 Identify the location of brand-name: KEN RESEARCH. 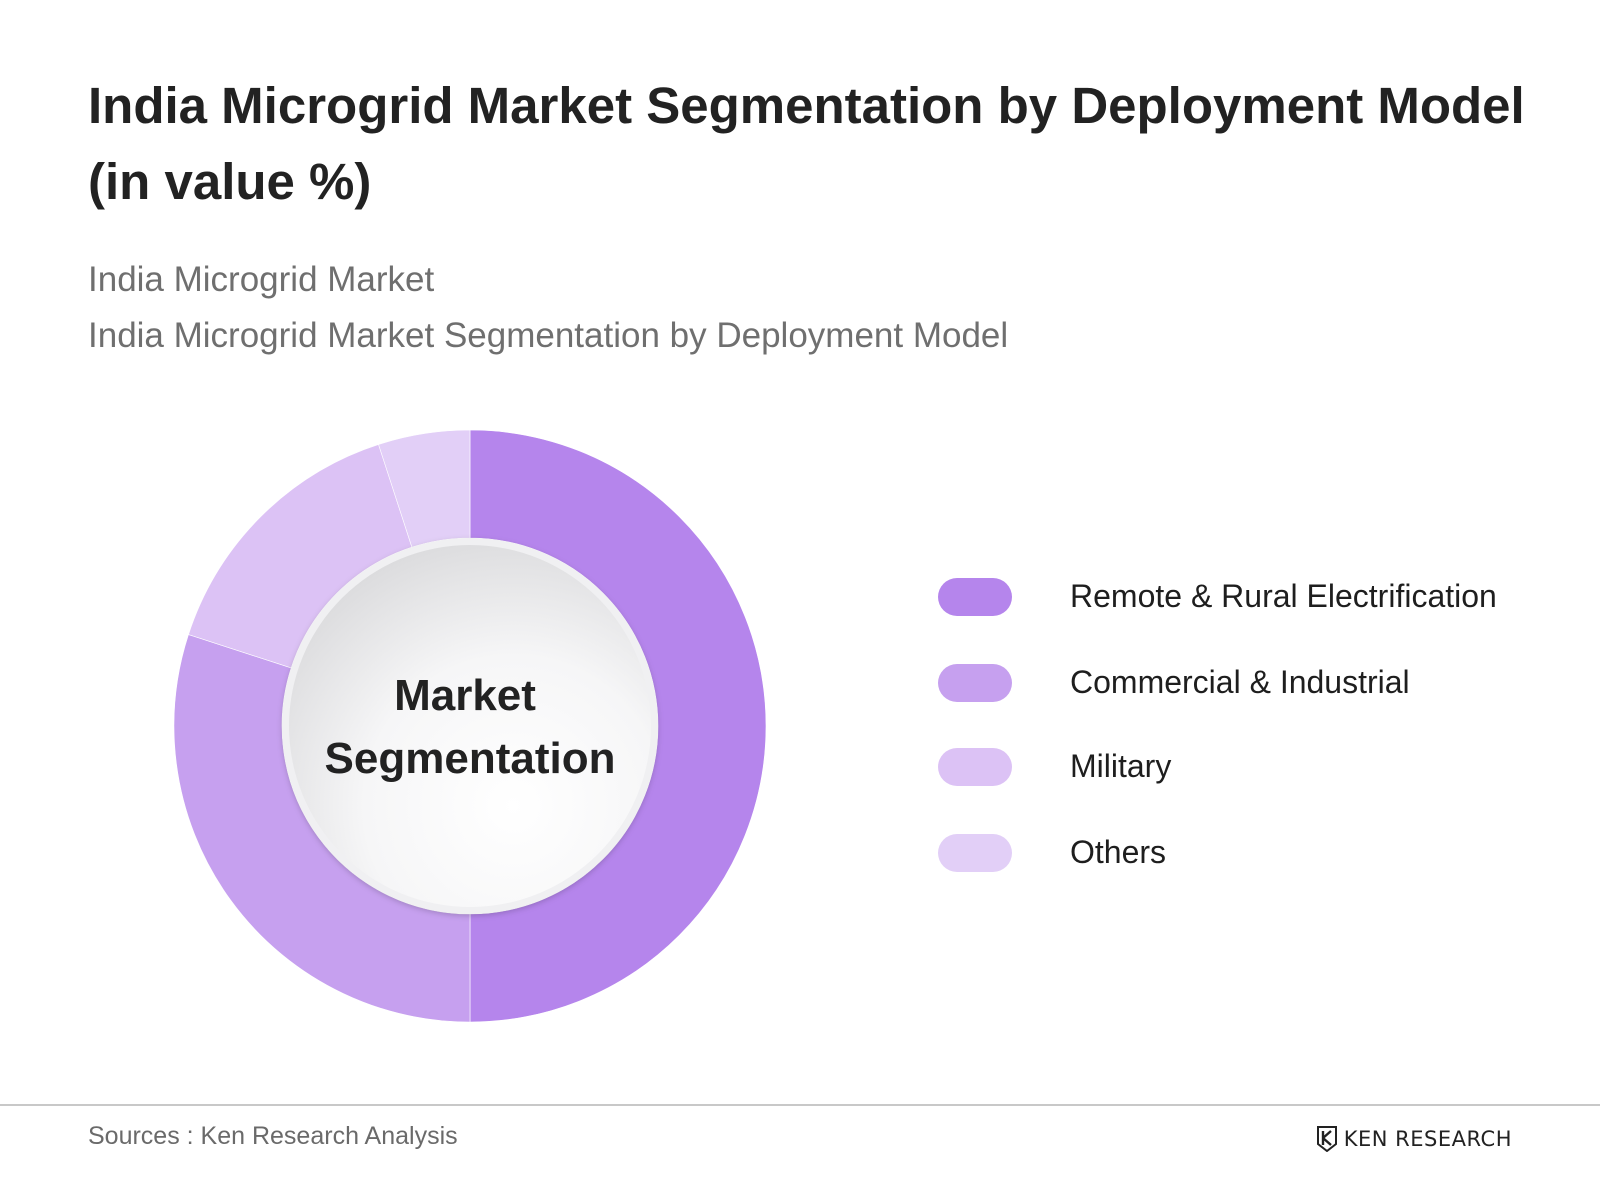
(1427, 1139).